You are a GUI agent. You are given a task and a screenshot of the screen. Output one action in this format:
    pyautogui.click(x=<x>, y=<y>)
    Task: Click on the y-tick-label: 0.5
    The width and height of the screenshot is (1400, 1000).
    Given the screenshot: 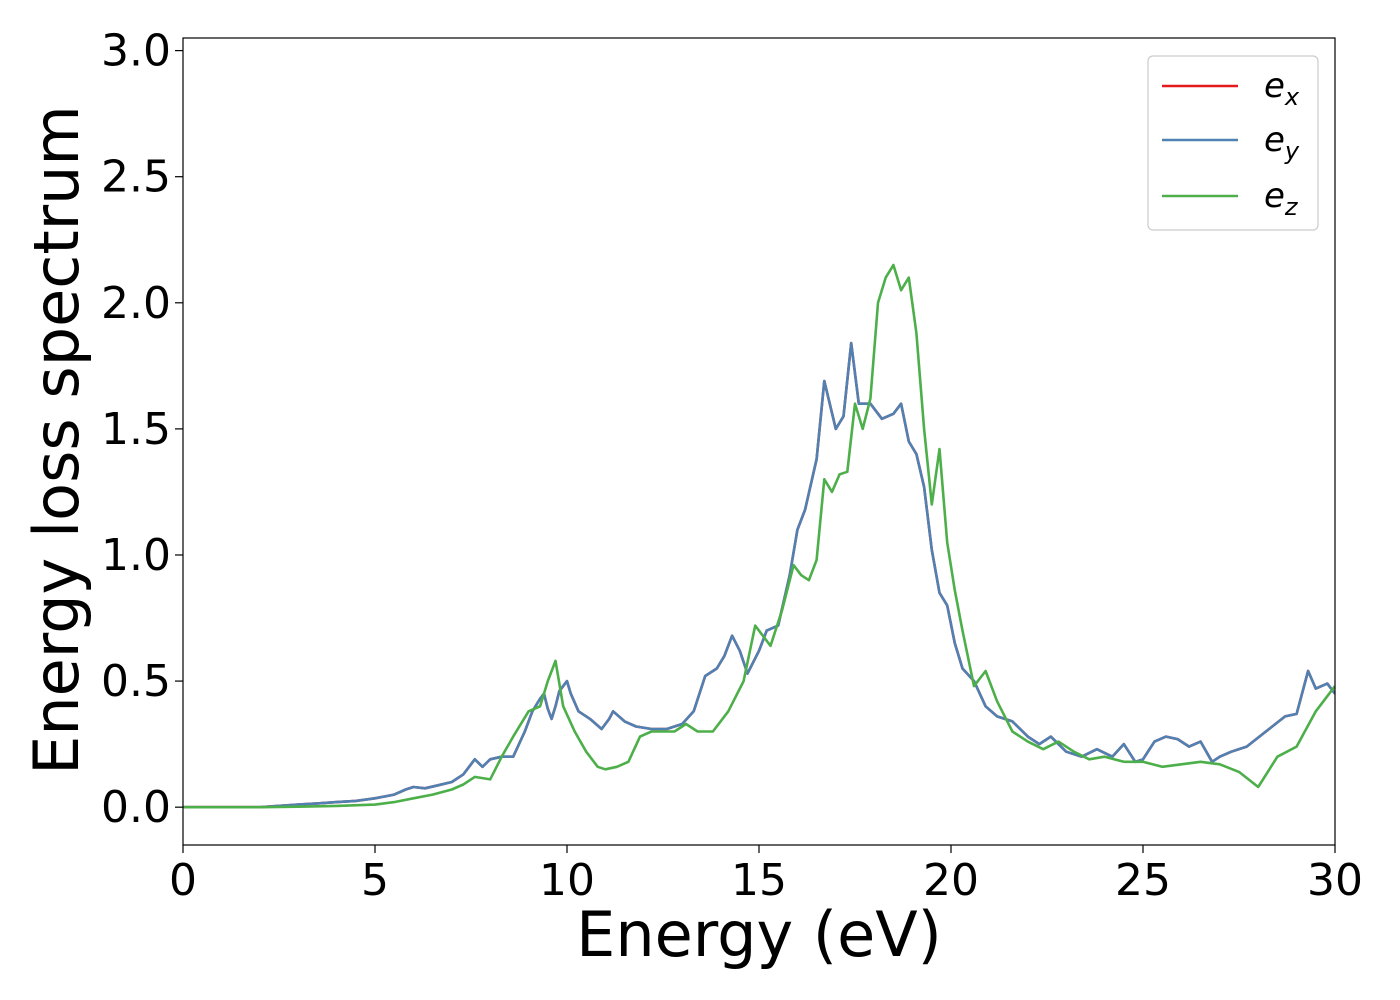 What is the action you would take?
    pyautogui.click(x=136, y=681)
    